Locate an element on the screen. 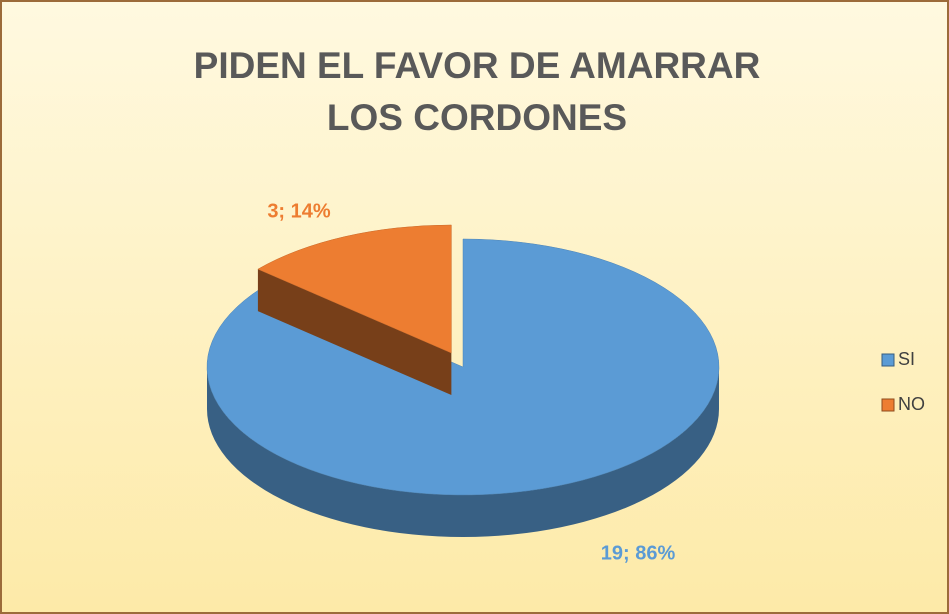  data-label: 19; 86% is located at coordinates (638, 553).